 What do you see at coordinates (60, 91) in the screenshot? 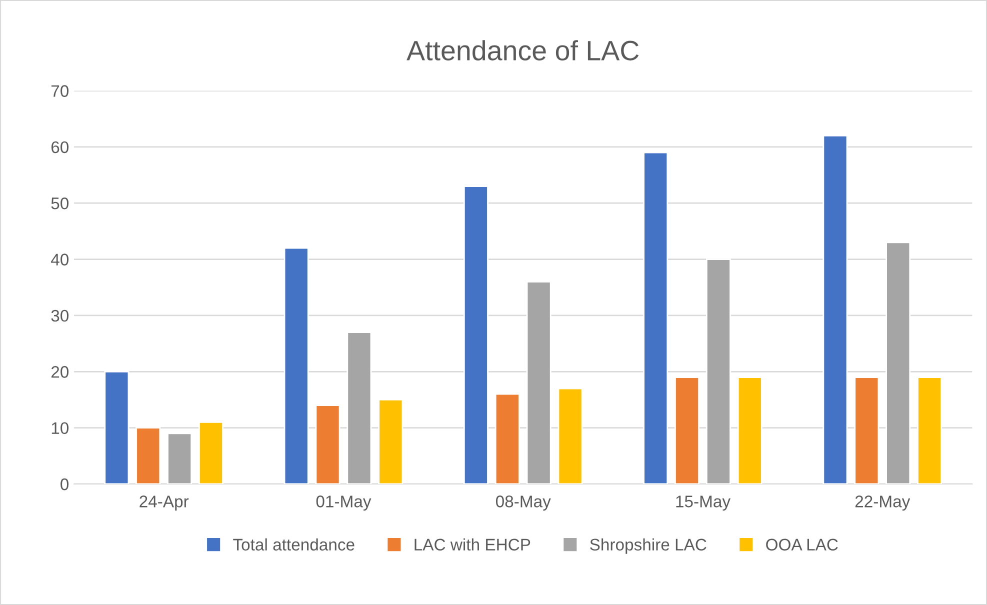
I see `y-tick-label: 70` at bounding box center [60, 91].